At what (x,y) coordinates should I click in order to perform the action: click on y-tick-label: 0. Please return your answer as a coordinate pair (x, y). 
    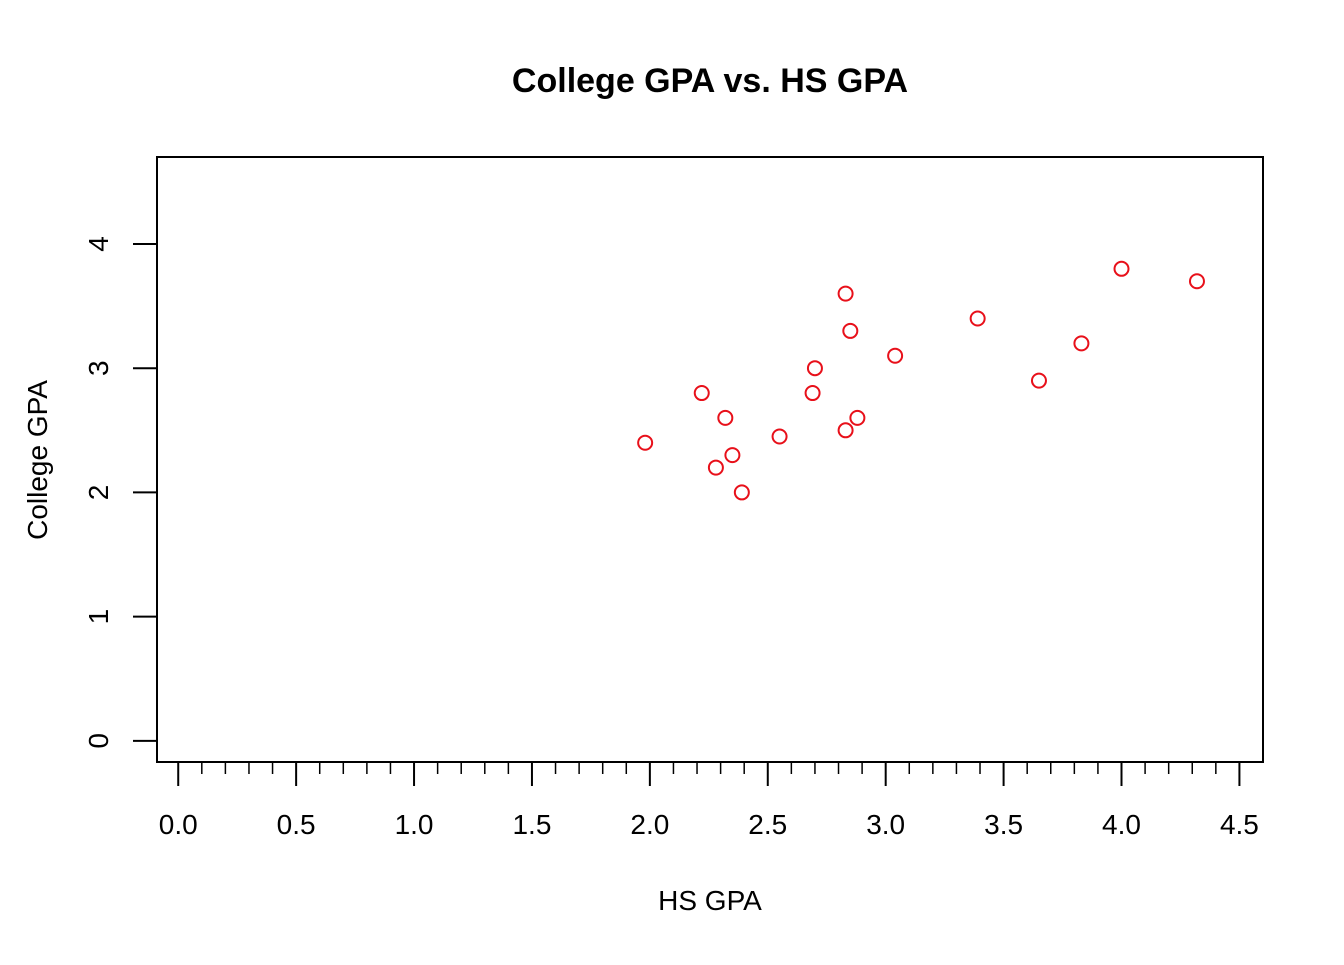
    Looking at the image, I should click on (98, 741).